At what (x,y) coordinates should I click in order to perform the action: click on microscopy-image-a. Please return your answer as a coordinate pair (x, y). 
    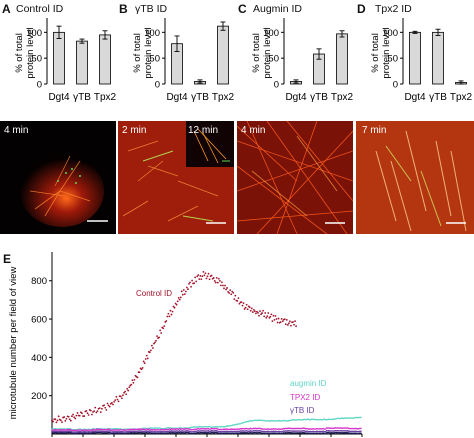
    Looking at the image, I should click on (58, 177).